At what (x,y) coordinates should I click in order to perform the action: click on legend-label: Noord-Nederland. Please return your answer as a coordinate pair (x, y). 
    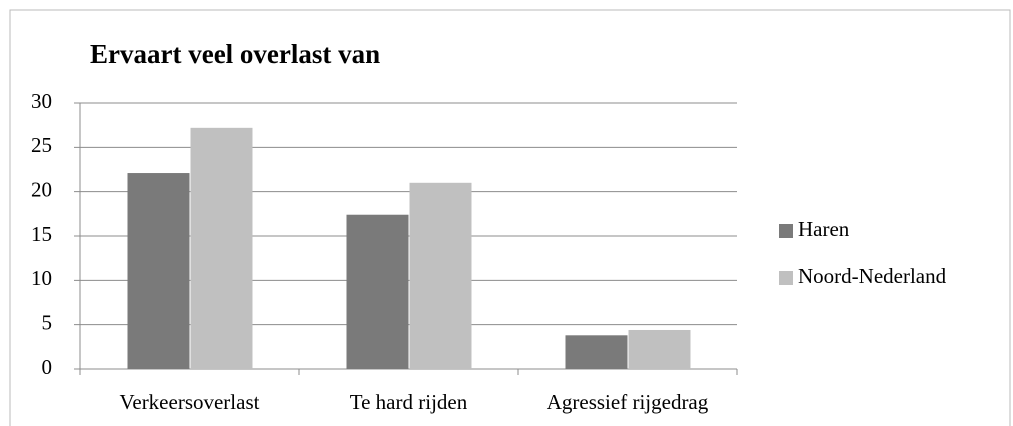
    Looking at the image, I should click on (872, 276).